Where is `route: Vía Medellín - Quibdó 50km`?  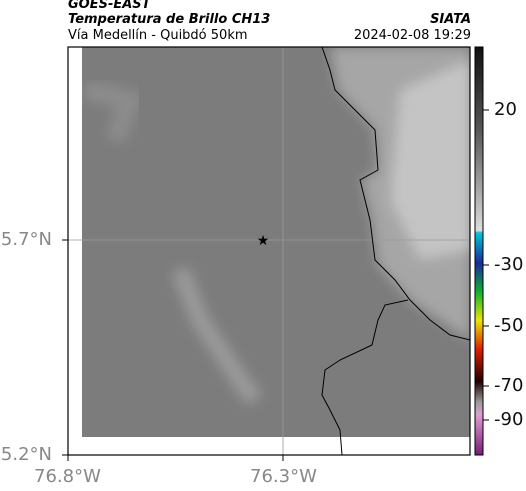 route: Vía Medellín - Quibdó 50km is located at coordinates (158, 35).